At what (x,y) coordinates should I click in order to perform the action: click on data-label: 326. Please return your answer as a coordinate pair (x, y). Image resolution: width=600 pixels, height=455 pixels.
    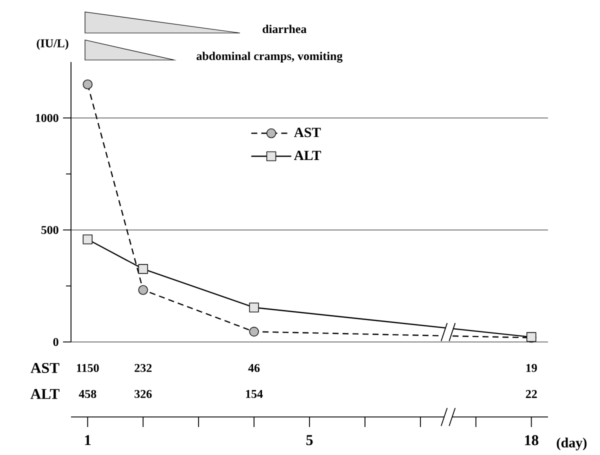
    Looking at the image, I should click on (143, 394).